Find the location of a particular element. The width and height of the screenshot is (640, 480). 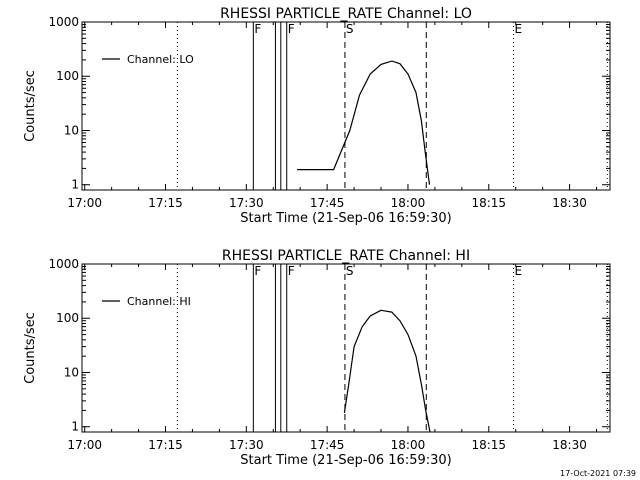

chart-title: RHESSI PARTICLE_RATE Channel: LO is located at coordinates (346, 14).